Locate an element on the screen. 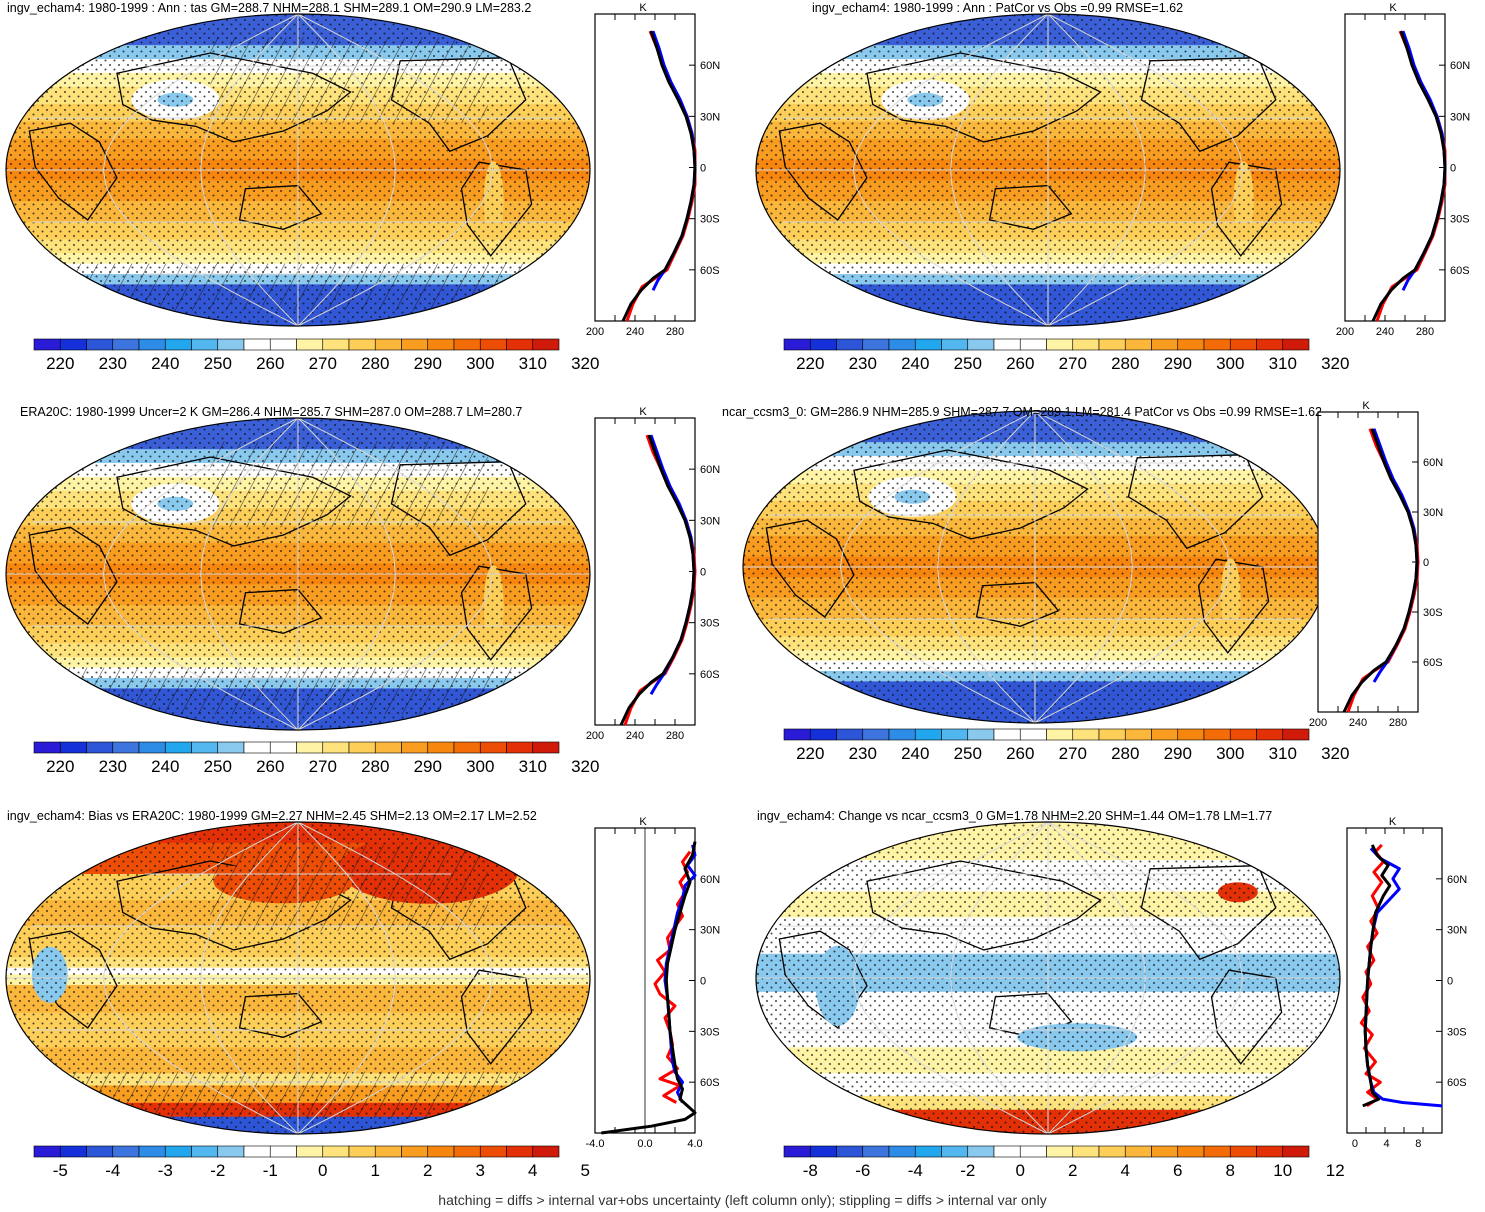 The height and width of the screenshot is (1212, 1485). zonal-mean-plot: 200 240 280 K 60N 30N 0 30S 60S is located at coordinates (1376, 564).